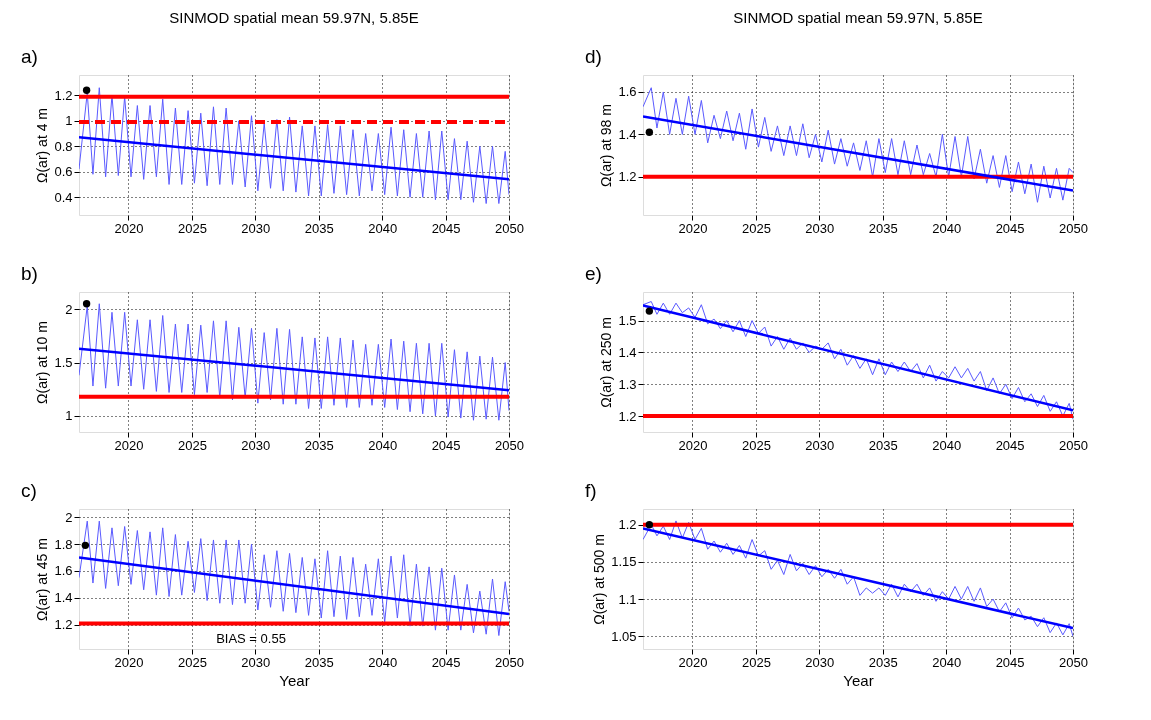 Image resolution: width=1151 pixels, height=720 pixels. What do you see at coordinates (251, 638) in the screenshot?
I see `annotation: BIAS = 0.55` at bounding box center [251, 638].